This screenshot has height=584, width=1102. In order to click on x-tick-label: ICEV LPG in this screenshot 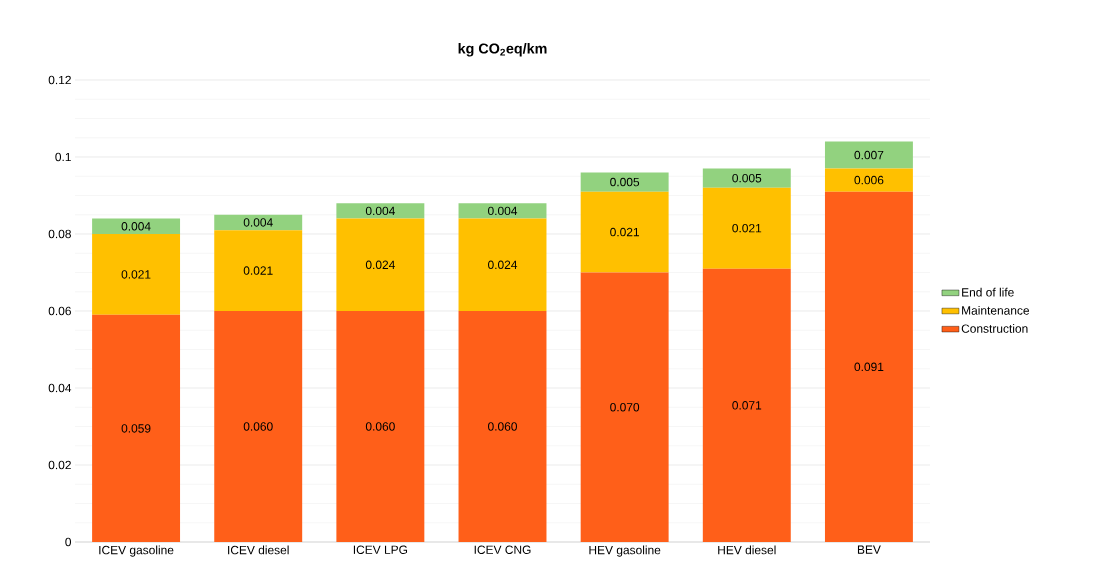, I will do `click(380, 549)`.